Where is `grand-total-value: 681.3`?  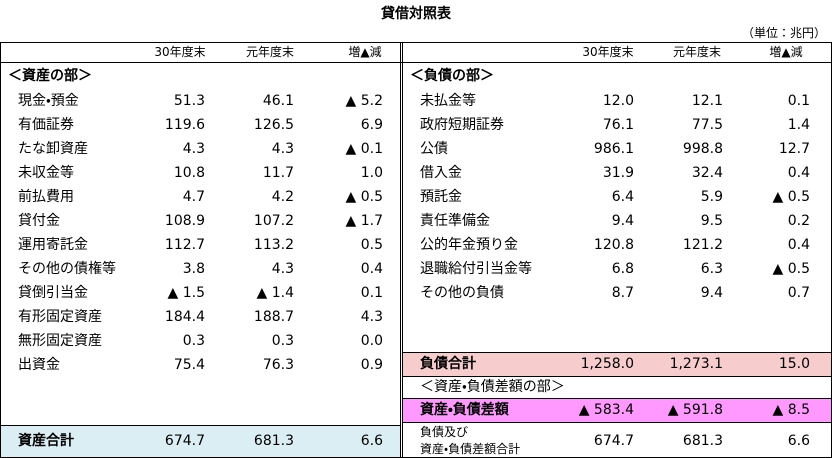 grand-total-value: 681.3 is located at coordinates (702, 441).